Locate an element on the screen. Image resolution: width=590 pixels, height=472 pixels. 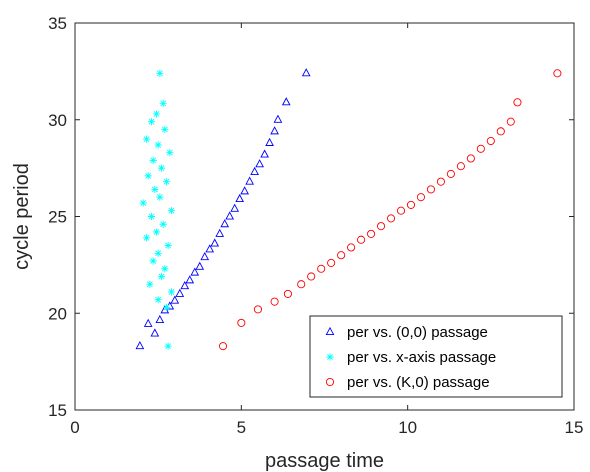
legend-triangle-icon is located at coordinates (330, 330).